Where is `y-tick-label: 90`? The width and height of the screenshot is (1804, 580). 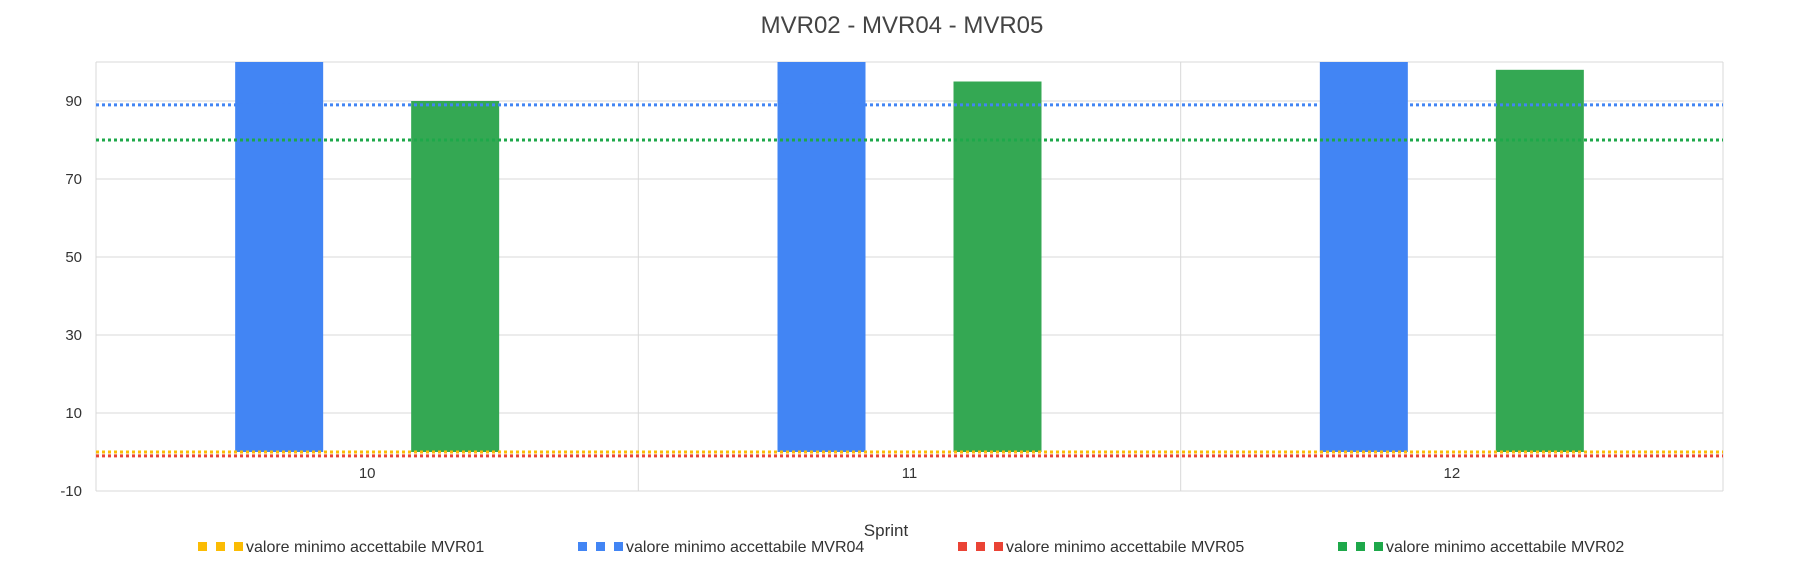 y-tick-label: 90 is located at coordinates (73, 101).